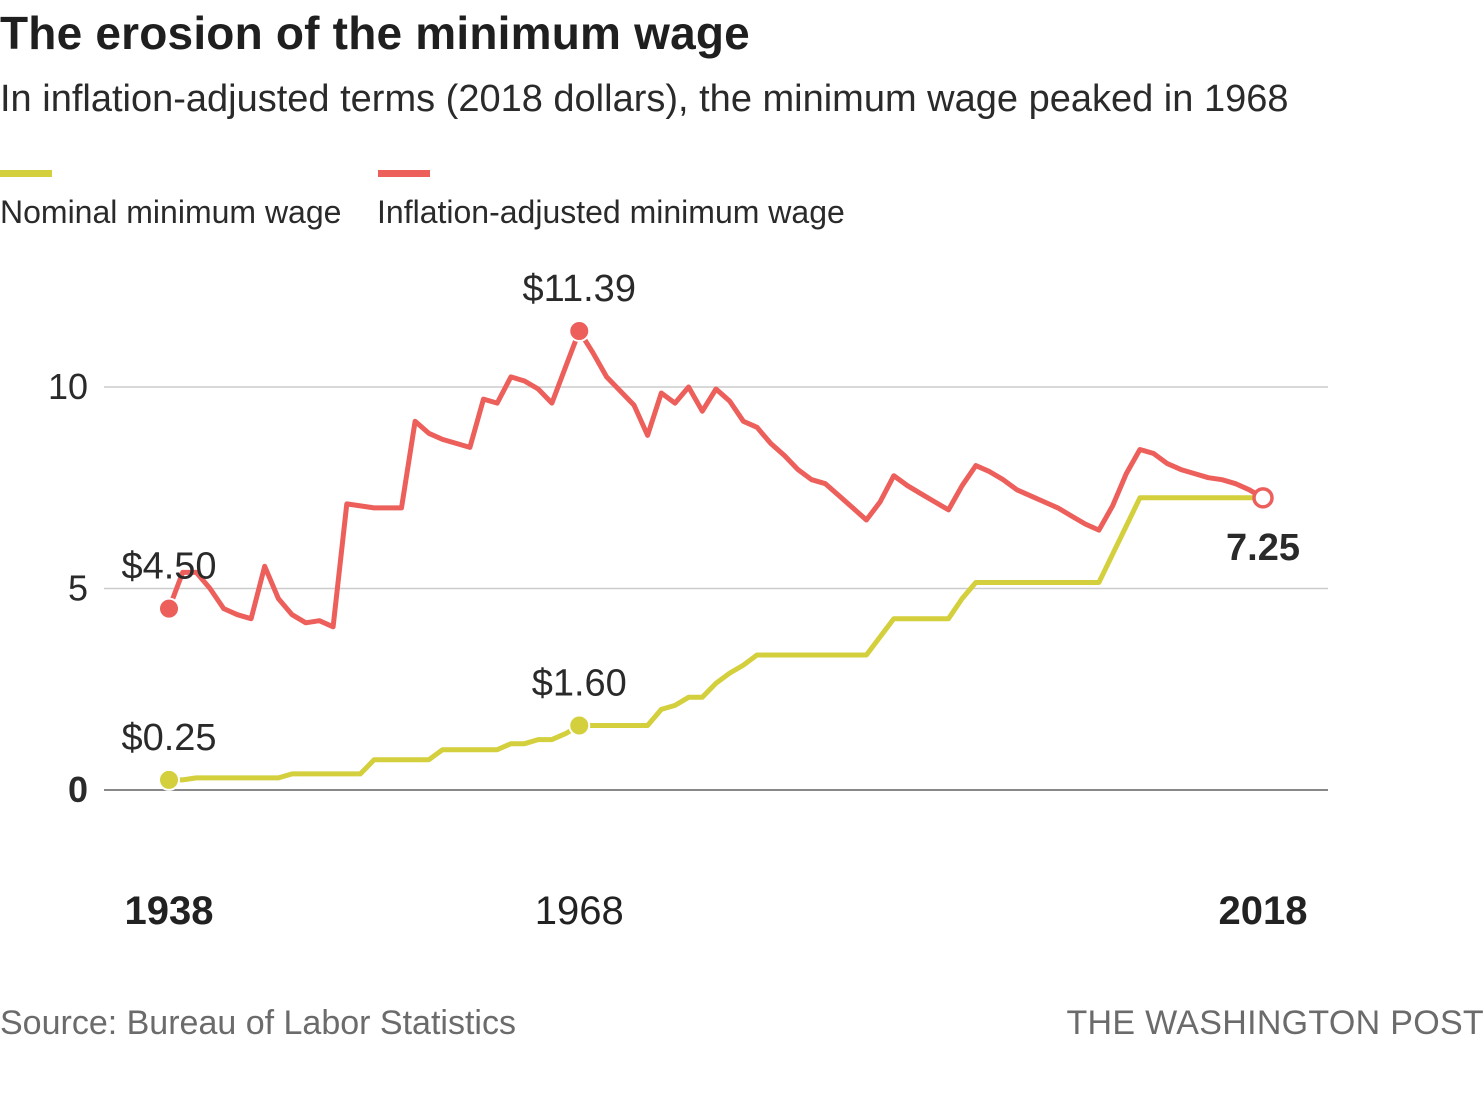 The image size is (1484, 1113). I want to click on x-axis-ticks: 1938 1968 2018, so click(716, 911).